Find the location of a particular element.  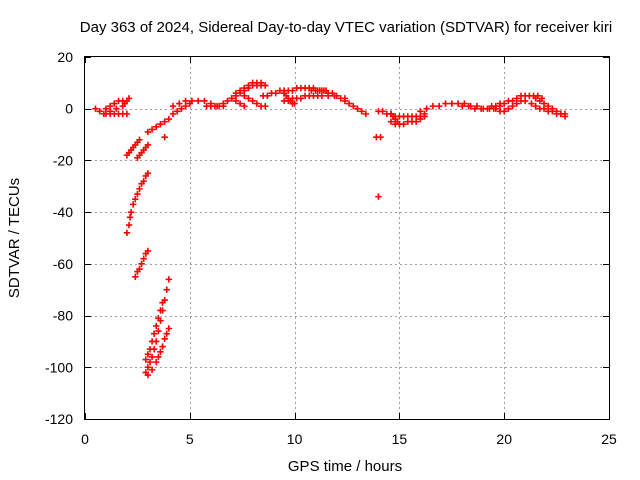

y-tick-label: -120 is located at coordinates (59, 419).